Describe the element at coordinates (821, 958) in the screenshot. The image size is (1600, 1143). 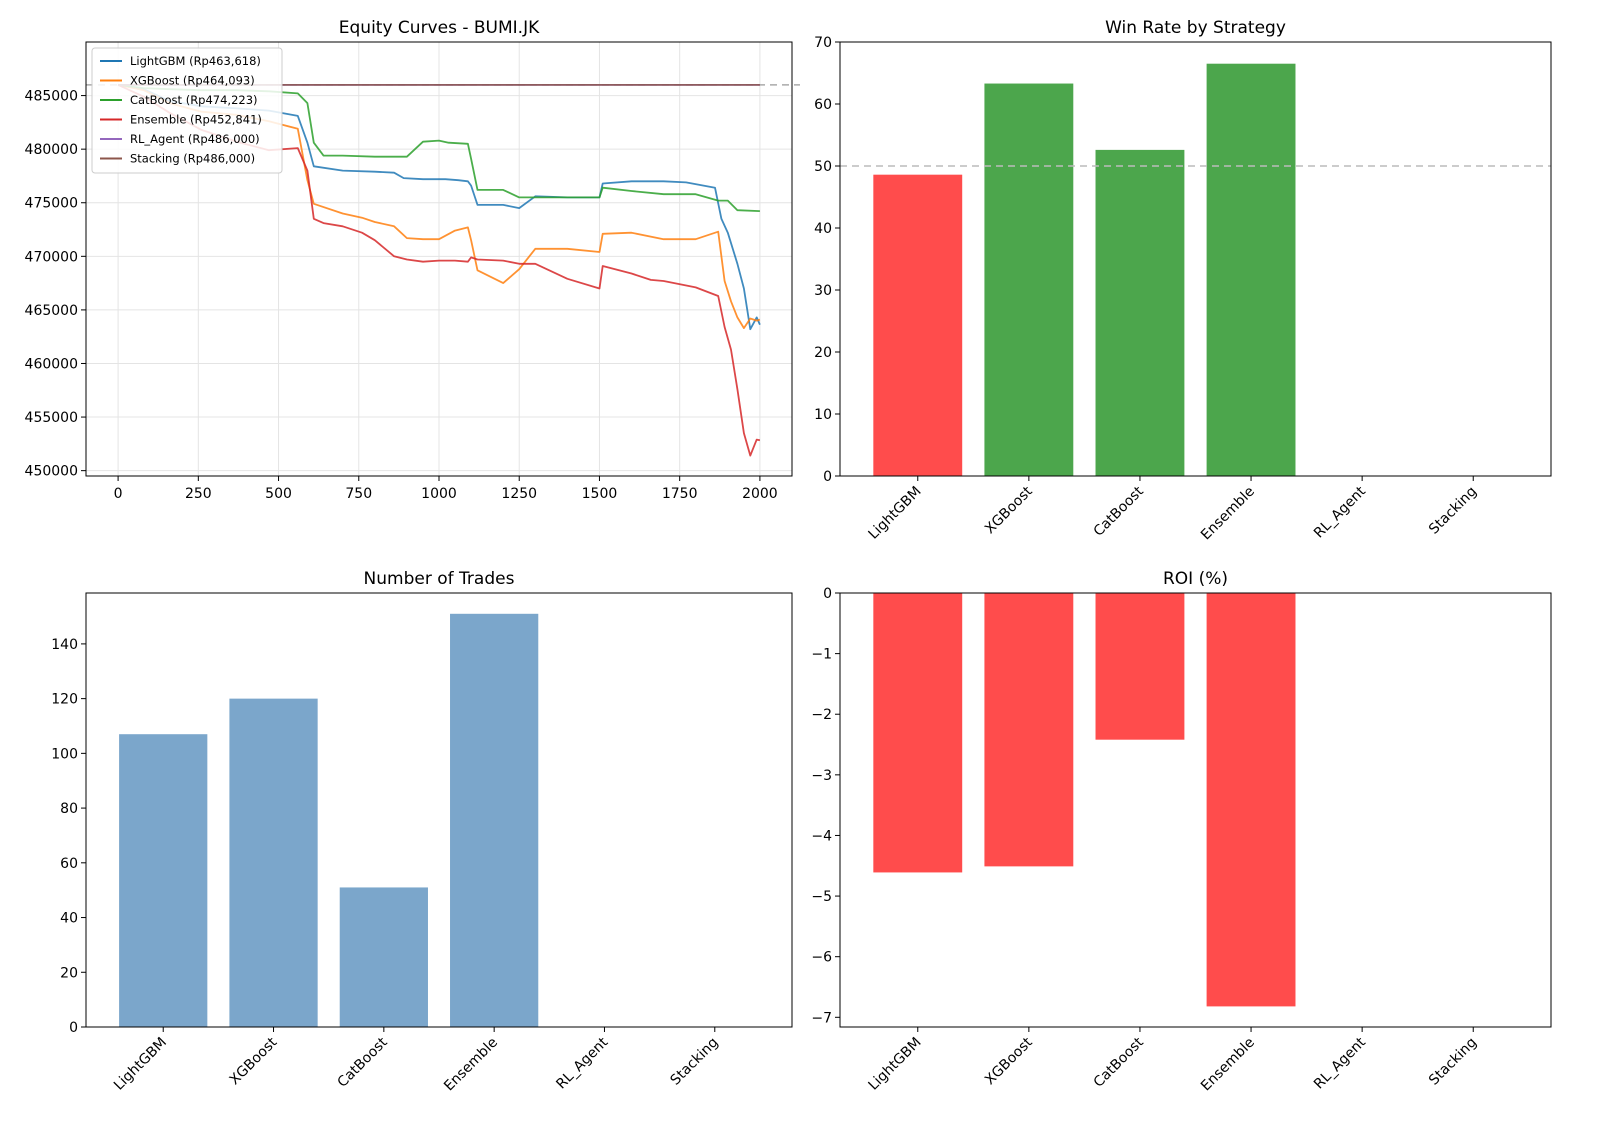
I see `y-tick-label: −6` at that location.